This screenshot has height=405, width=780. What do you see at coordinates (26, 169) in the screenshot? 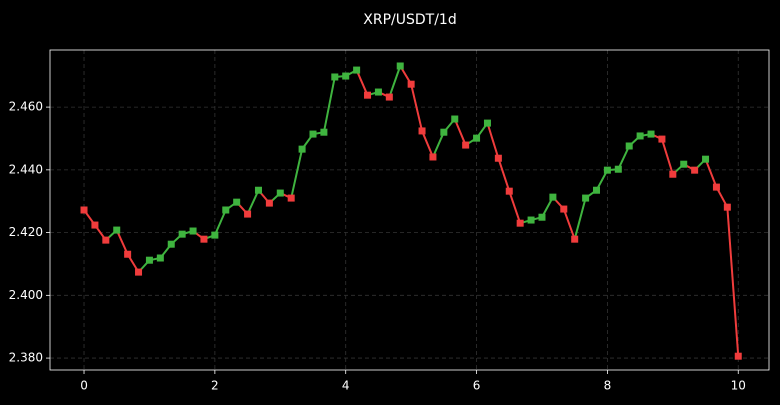
I see `y-tick-label: 2.440` at bounding box center [26, 169].